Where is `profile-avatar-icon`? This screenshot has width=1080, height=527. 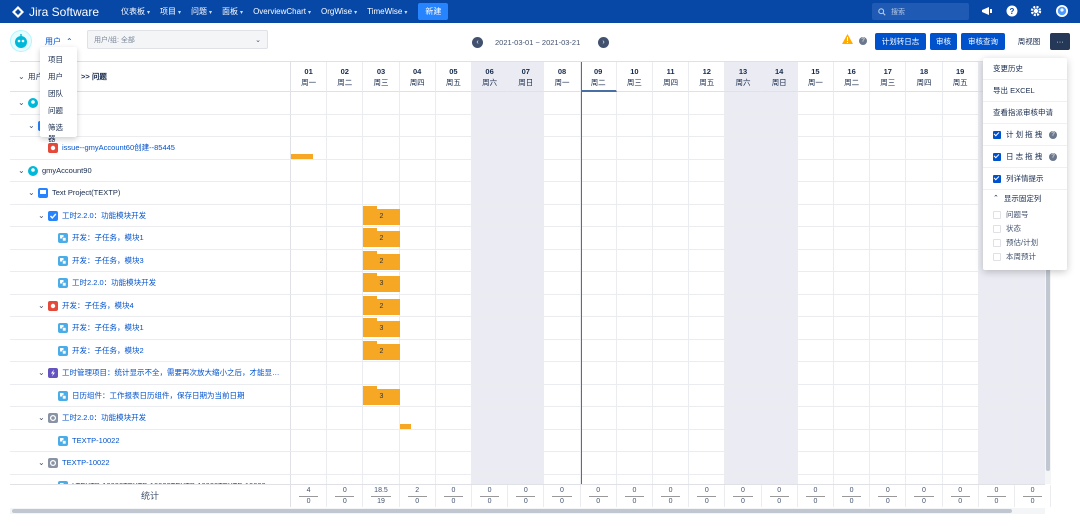 profile-avatar-icon is located at coordinates (1062, 11).